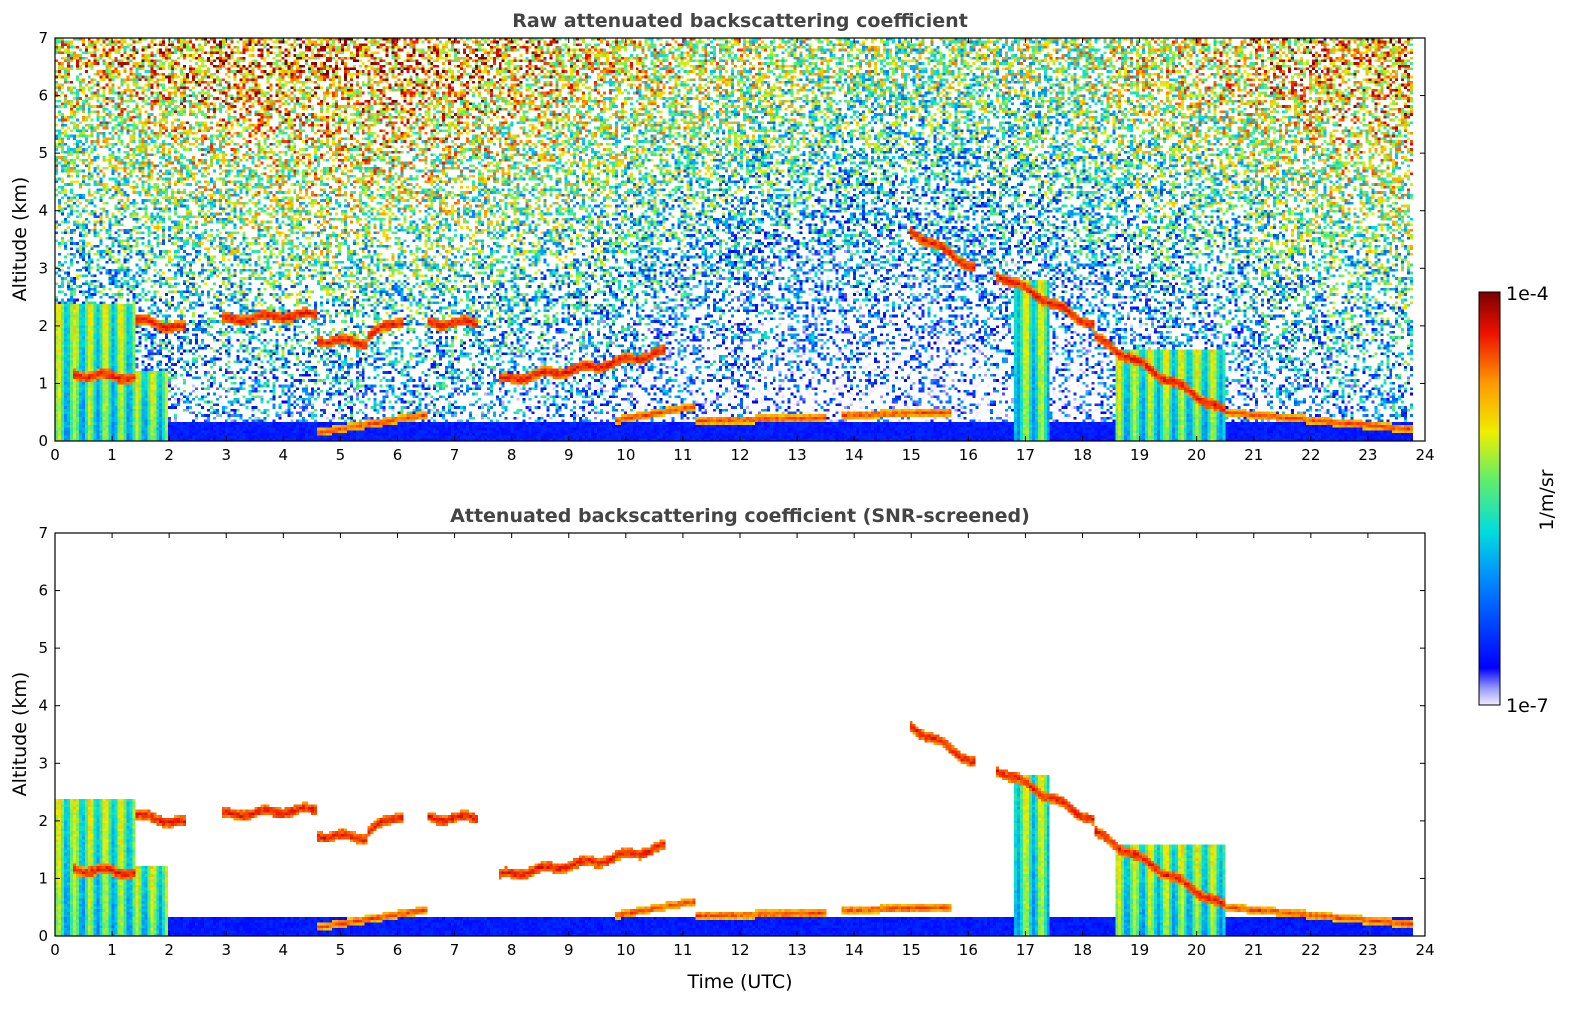  I want to click on colorbar: 1e-4 1e-7 1/m/sr, so click(1518, 500).